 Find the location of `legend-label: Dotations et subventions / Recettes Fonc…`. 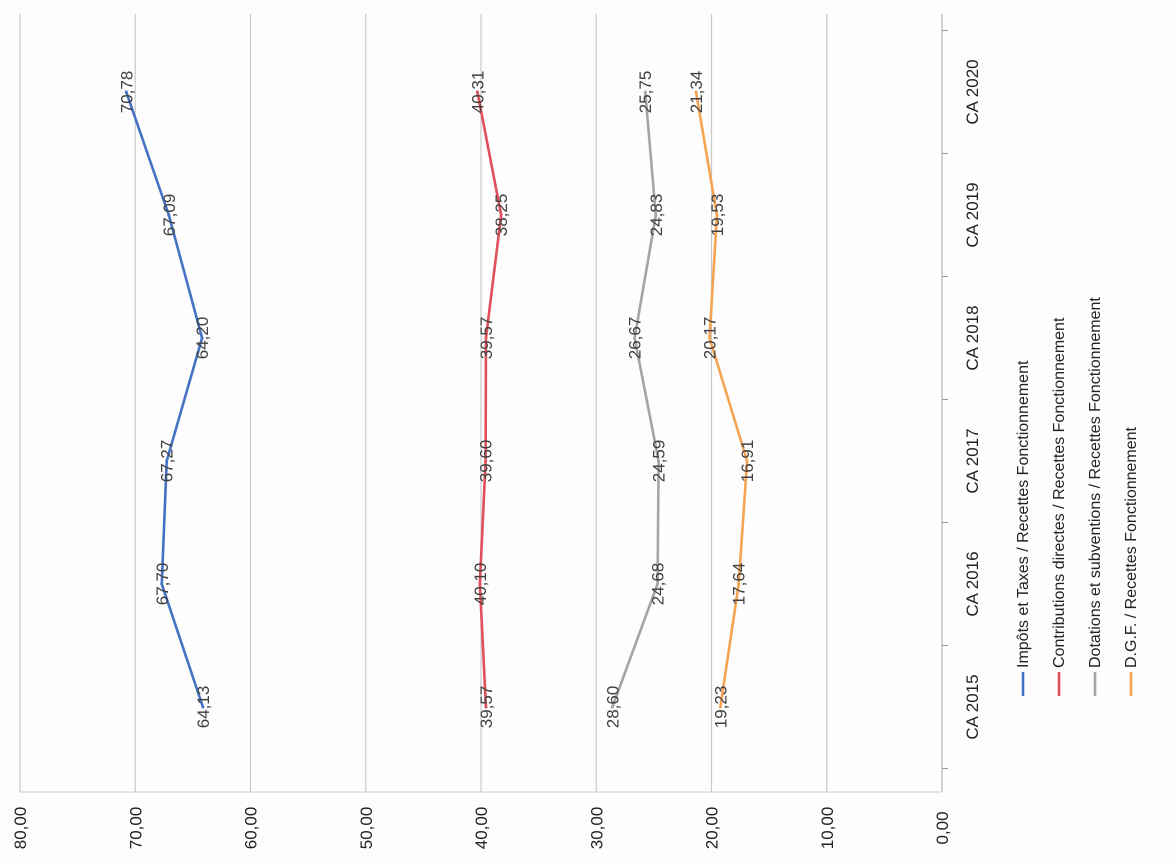

legend-label: Dotations et subventions / Recettes Fonc… is located at coordinates (1095, 482).